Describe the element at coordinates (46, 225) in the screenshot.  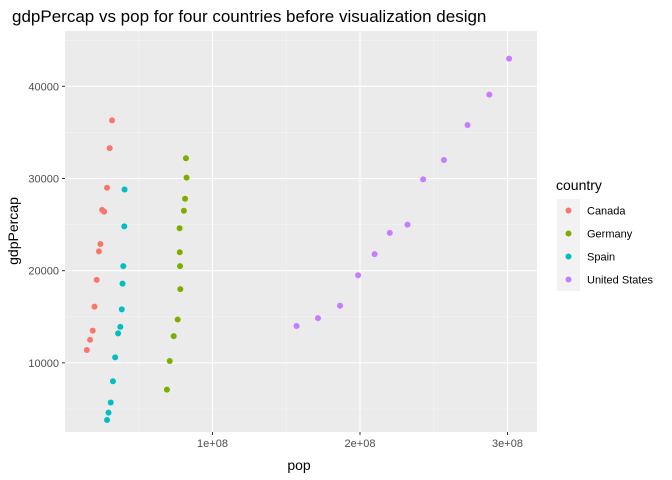
I see `y-axis: 10000 20000 30000 40000` at that location.